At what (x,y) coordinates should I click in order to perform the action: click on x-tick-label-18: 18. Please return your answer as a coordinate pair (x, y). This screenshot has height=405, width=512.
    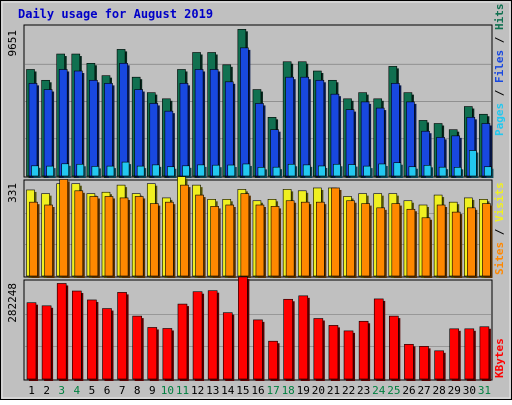
    Looking at the image, I should click on (288, 390).